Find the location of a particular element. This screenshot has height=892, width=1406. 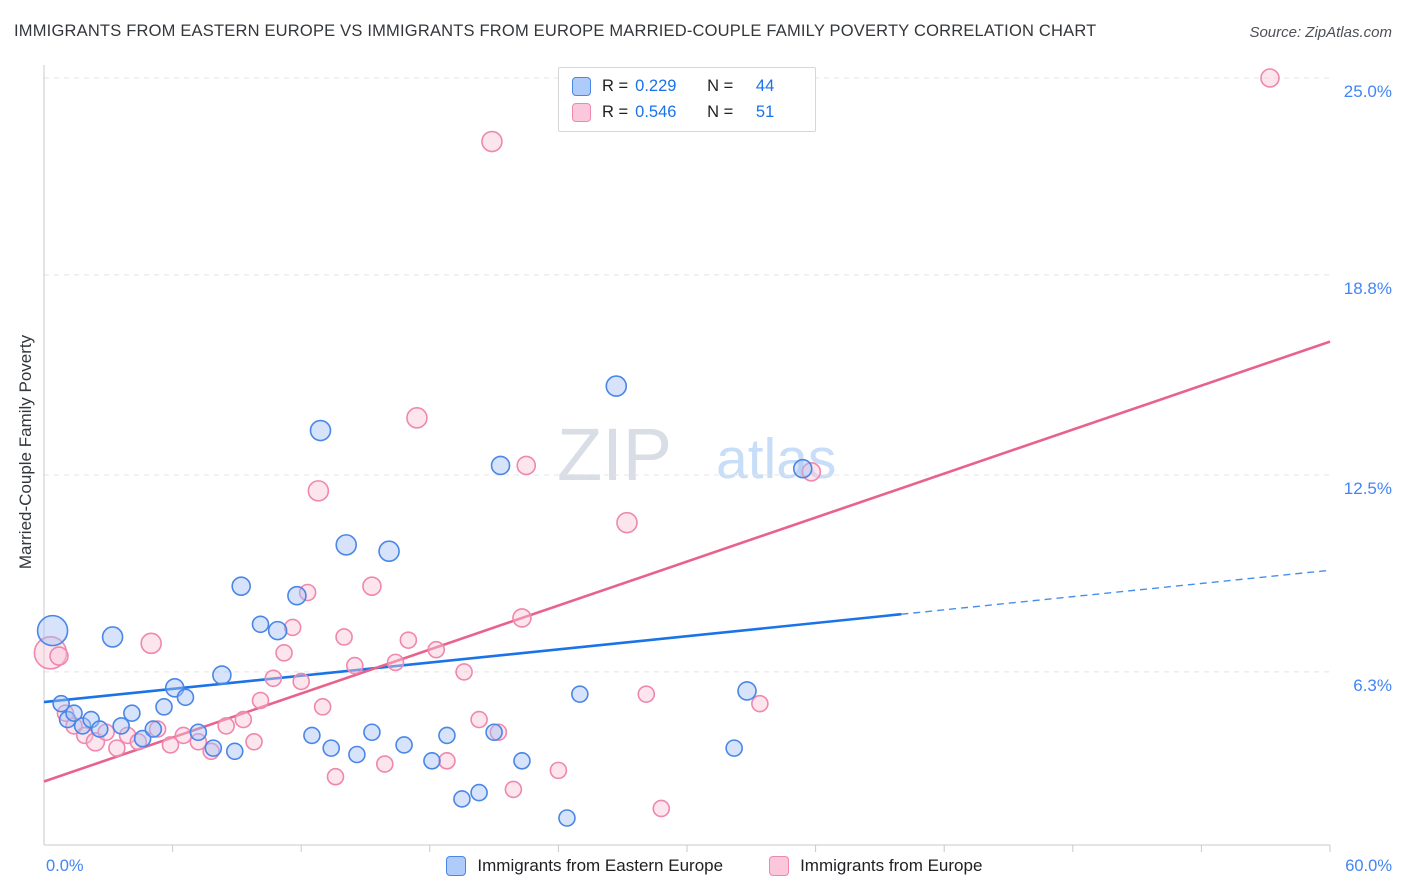

y-tick-label: 18.8% is located at coordinates (1368, 288).